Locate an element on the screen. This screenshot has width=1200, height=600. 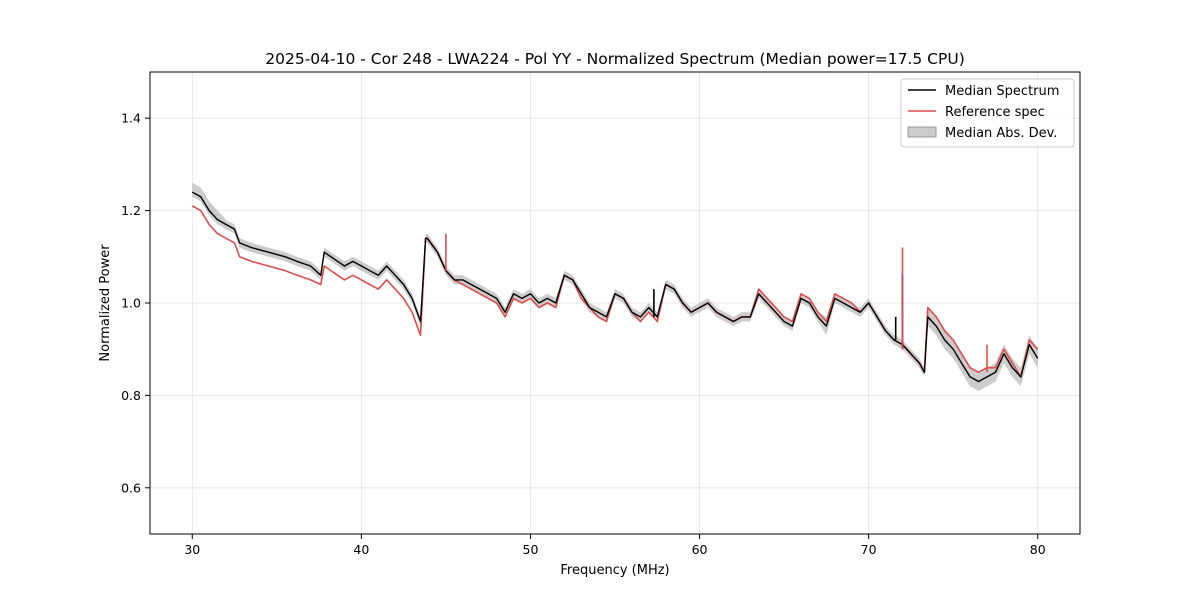
y-tick-label: 0.8 is located at coordinates (131, 395).